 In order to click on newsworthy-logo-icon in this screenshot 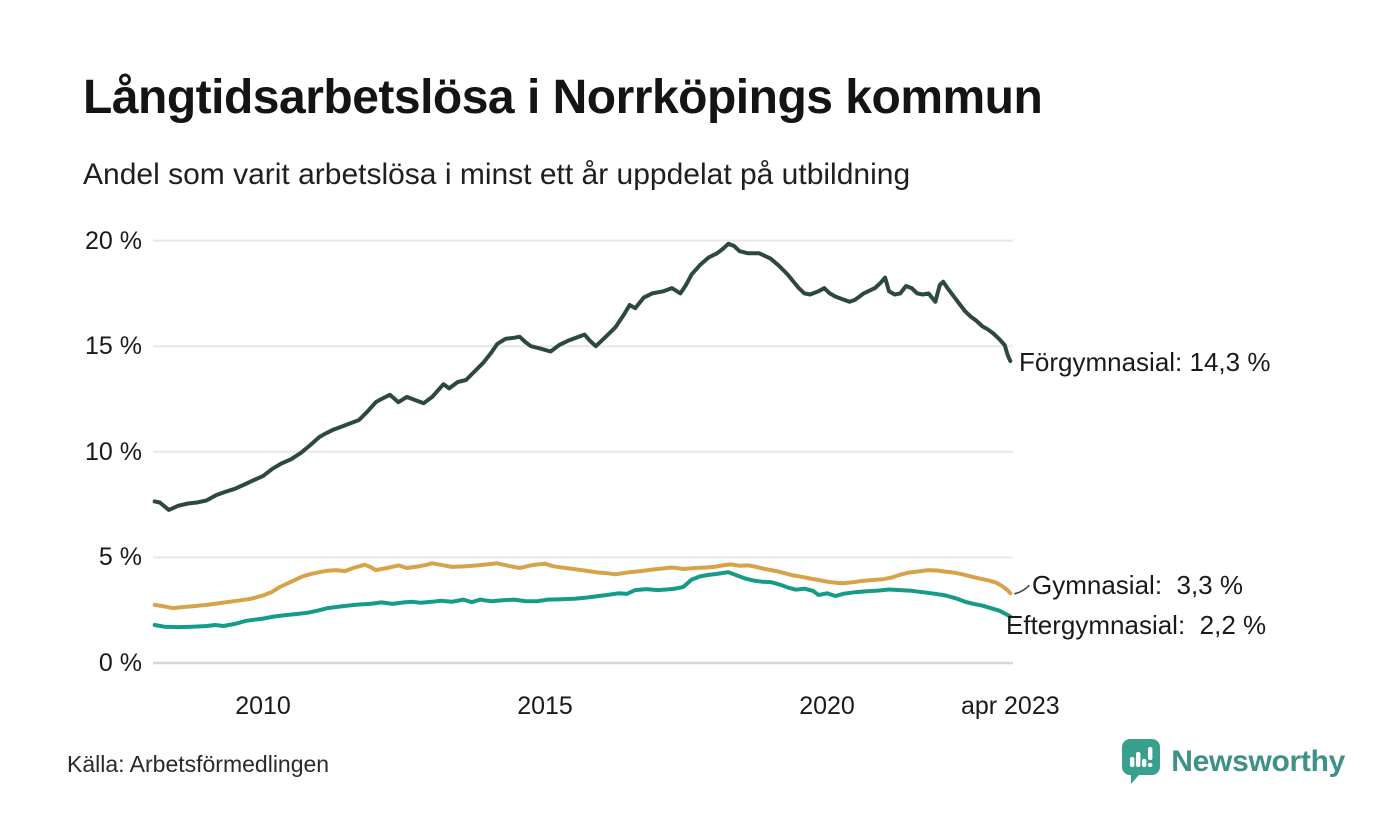, I will do `click(1141, 761)`.